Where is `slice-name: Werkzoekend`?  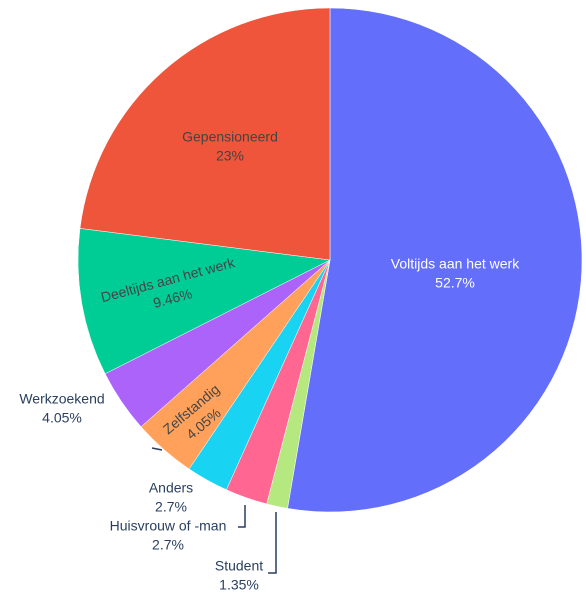 slice-name: Werkzoekend is located at coordinates (61, 399).